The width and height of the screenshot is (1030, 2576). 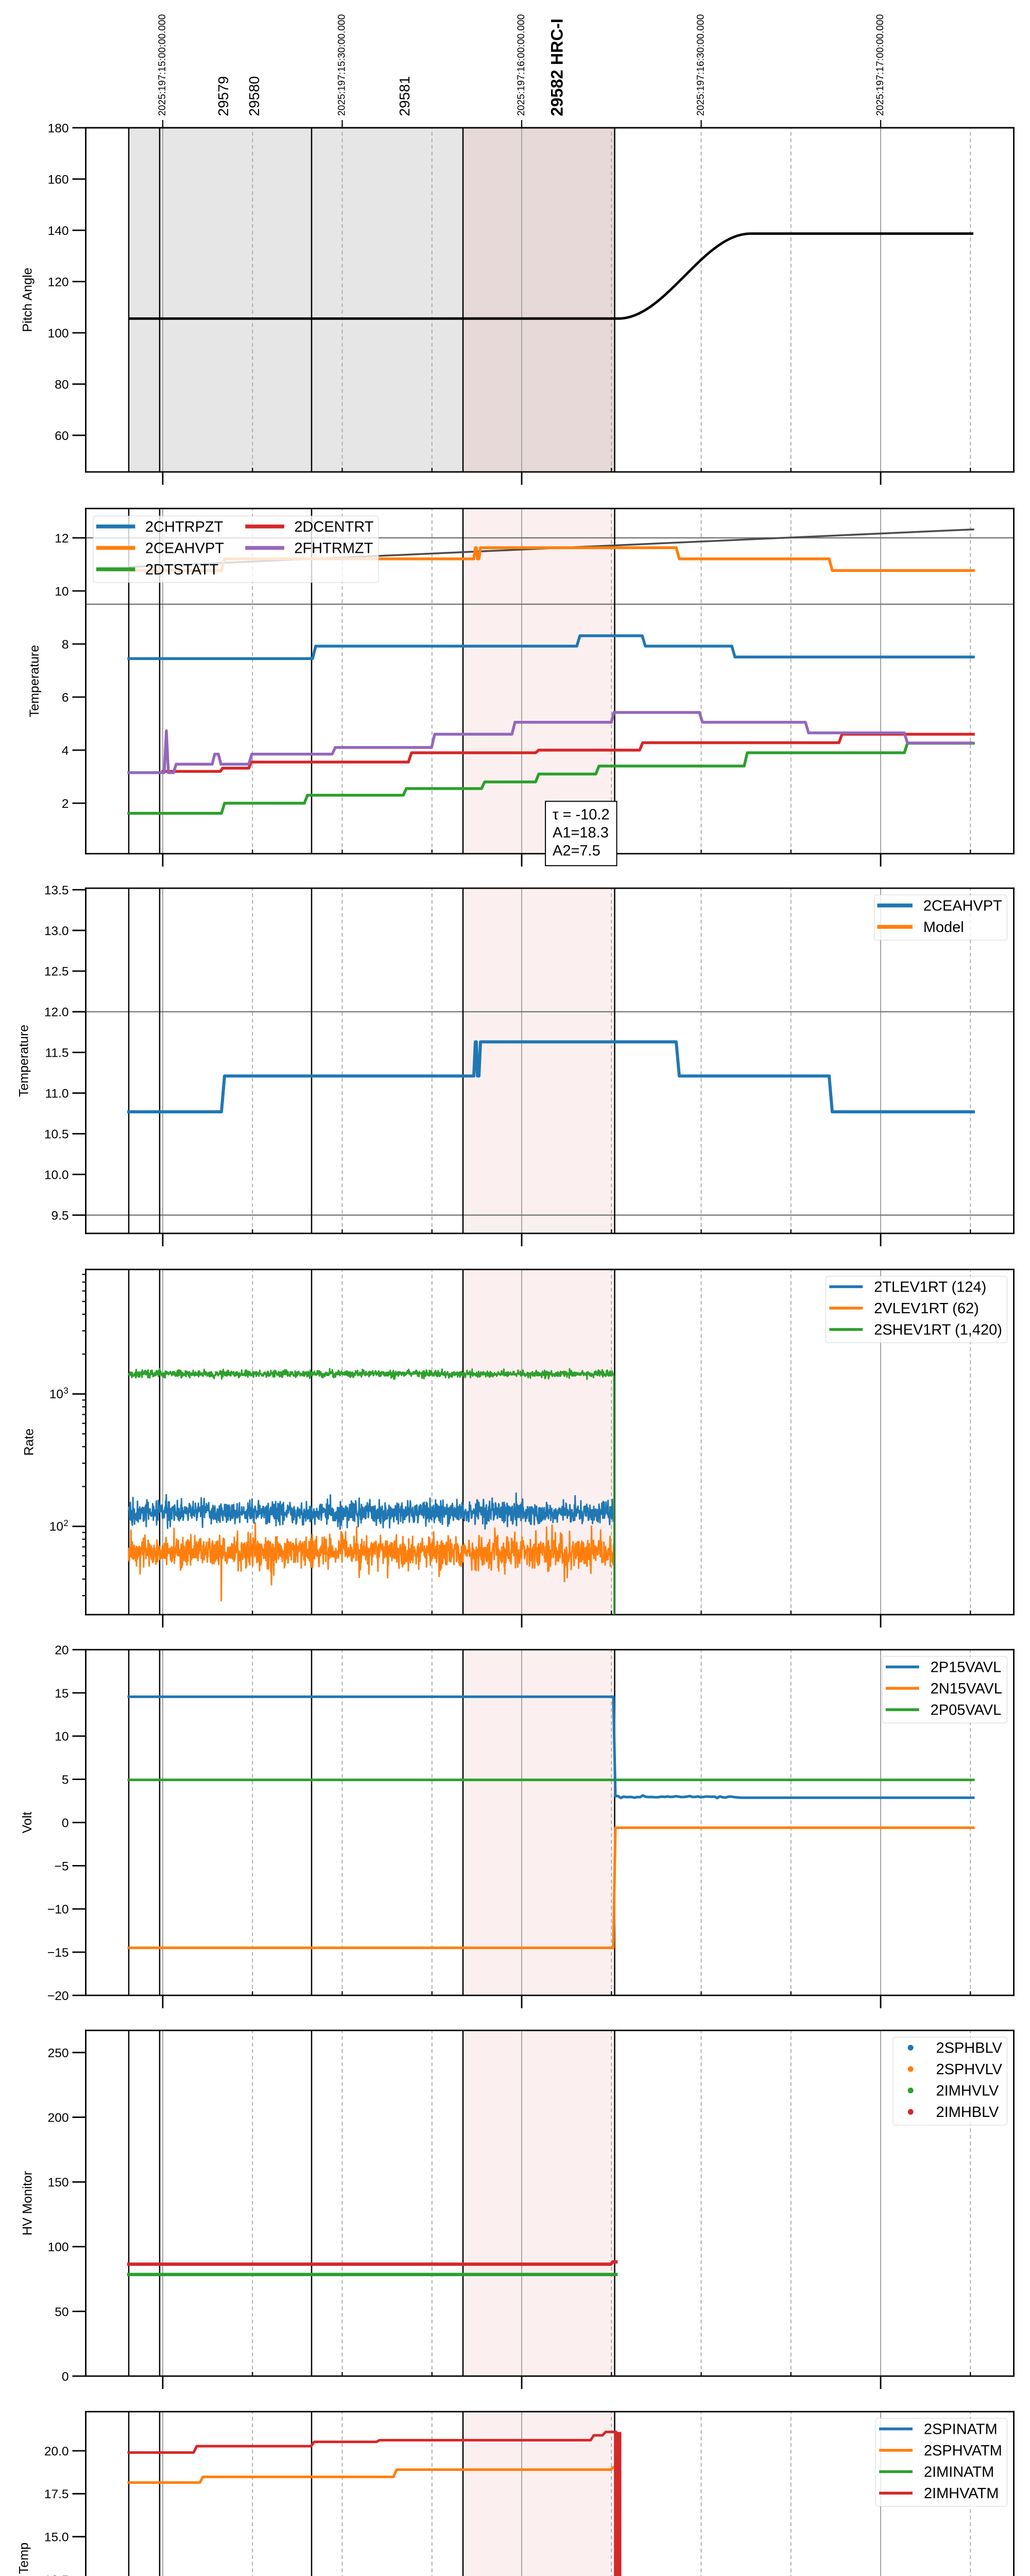 What do you see at coordinates (930, 1287) in the screenshot?
I see `svg-text: 2TLEV1RT (124)` at bounding box center [930, 1287].